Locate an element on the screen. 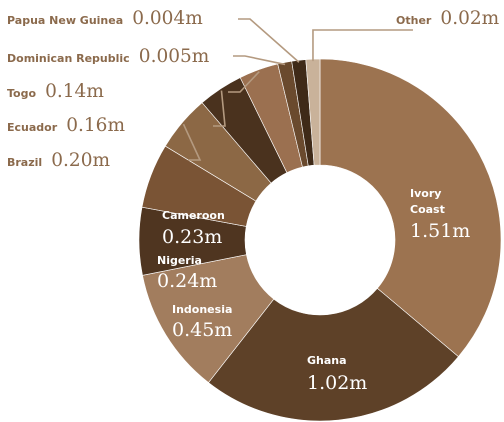 This screenshot has height=422, width=504. label-togo-name: Togo is located at coordinates (21, 93).